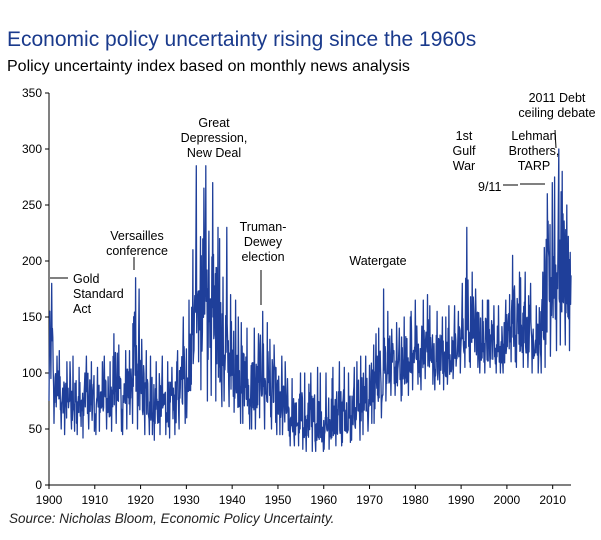  What do you see at coordinates (32, 261) in the screenshot?
I see `y-tick-label: 200` at bounding box center [32, 261].